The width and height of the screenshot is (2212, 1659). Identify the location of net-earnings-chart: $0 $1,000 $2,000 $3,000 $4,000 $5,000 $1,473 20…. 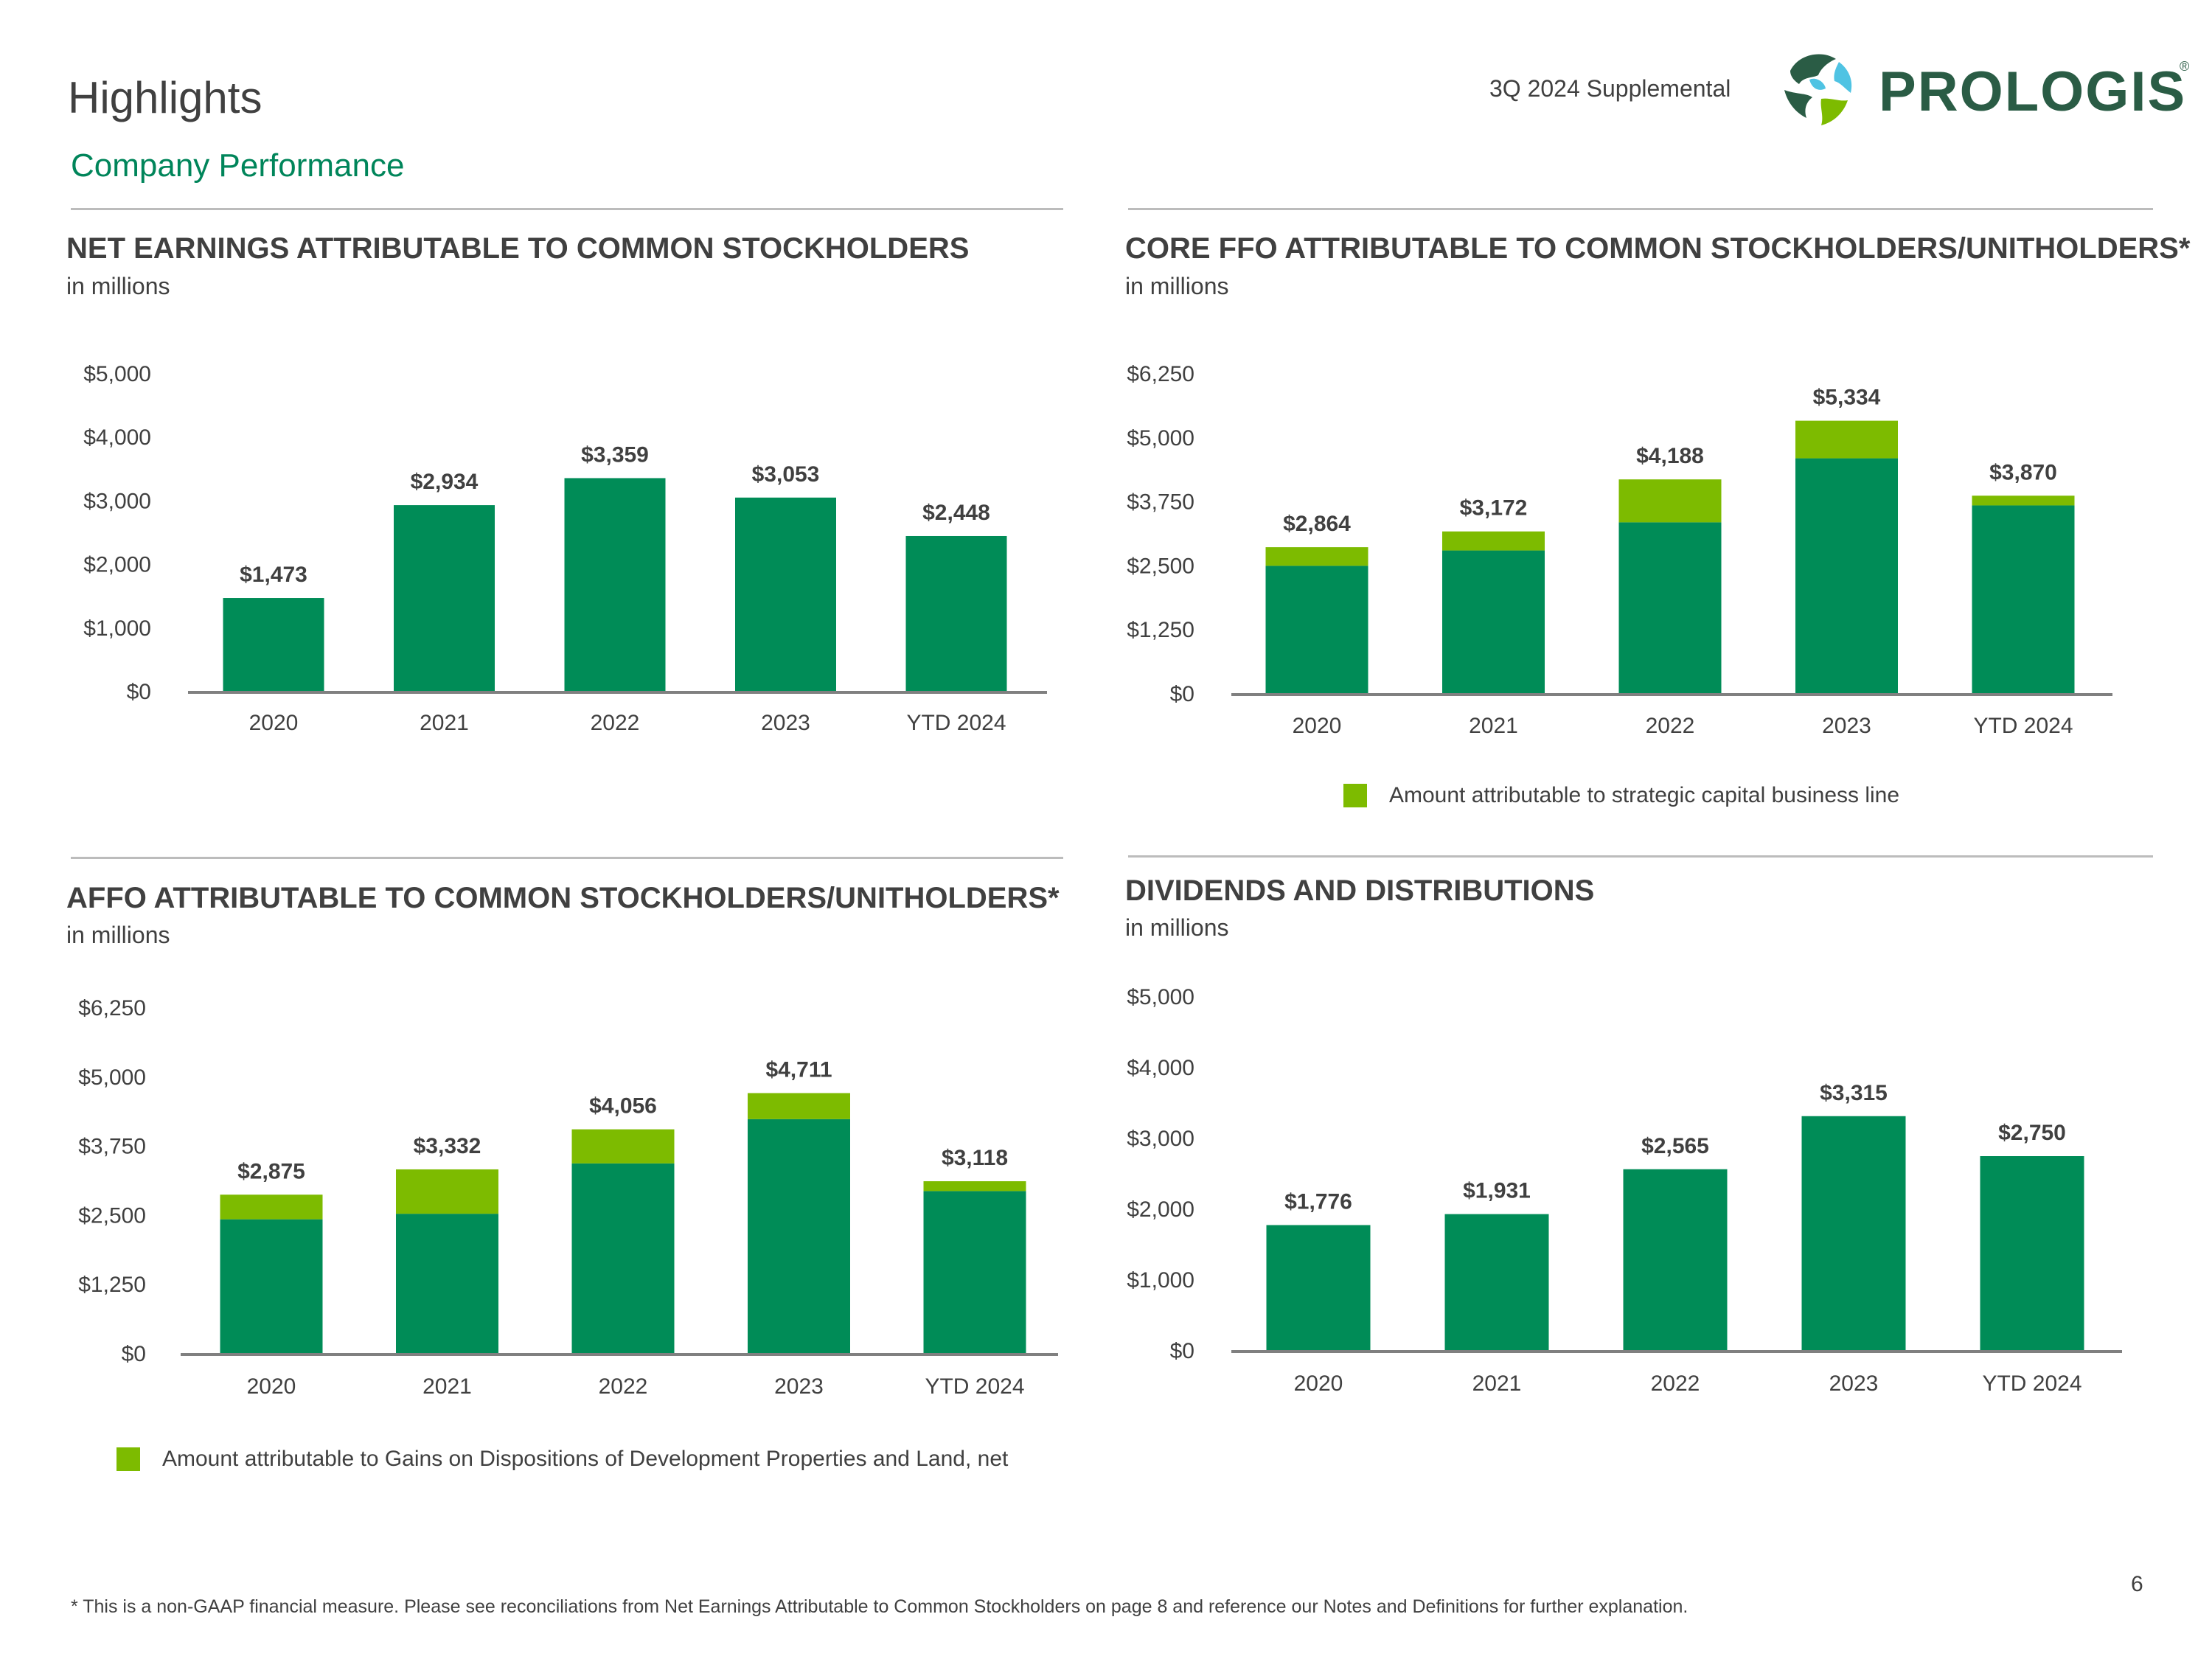
(565, 548).